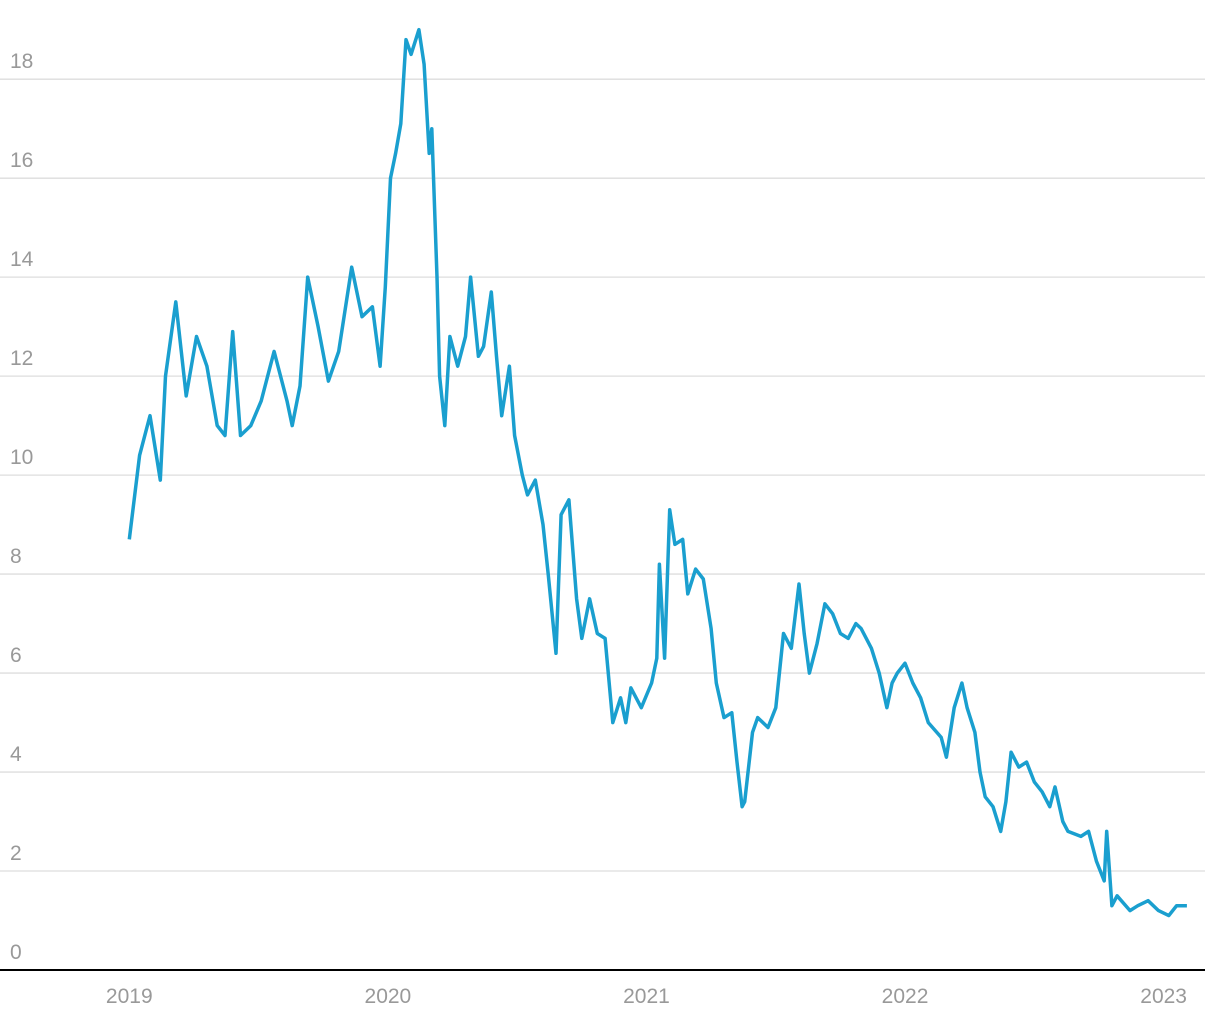  I want to click on x-tick-label: 2021, so click(646, 996).